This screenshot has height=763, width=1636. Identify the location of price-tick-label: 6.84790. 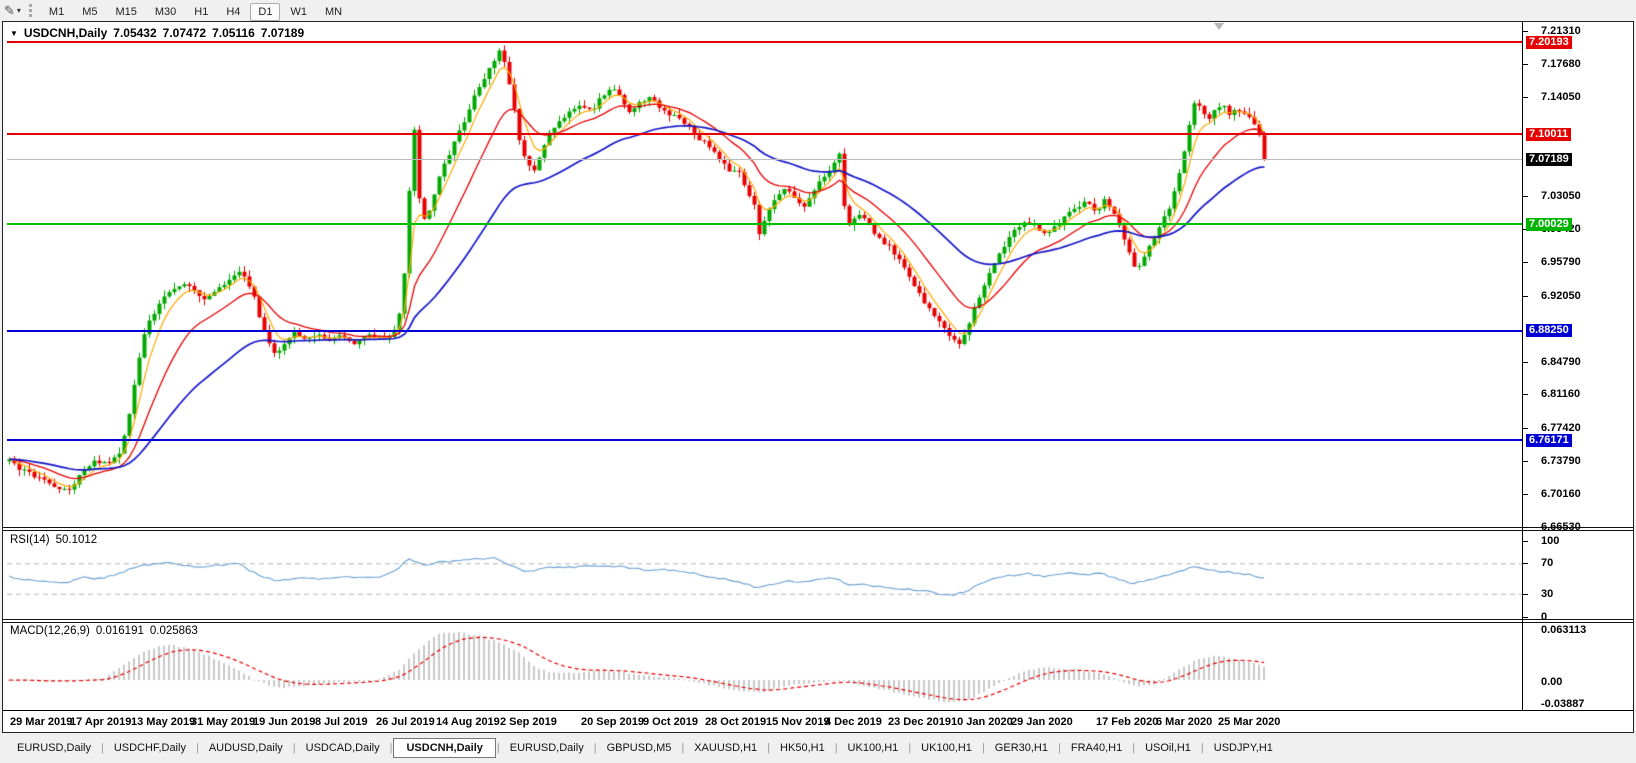
(1561, 361).